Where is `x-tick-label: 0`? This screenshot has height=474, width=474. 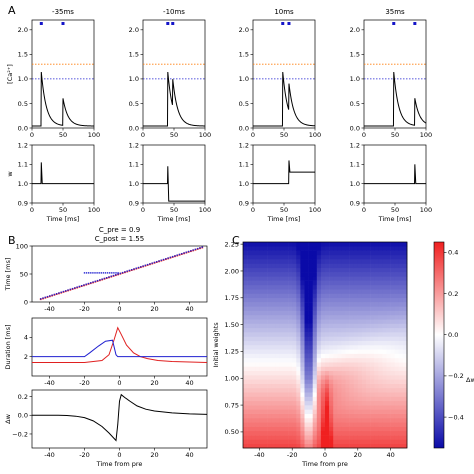
x-tick-label: 0 is located at coordinates (253, 135).